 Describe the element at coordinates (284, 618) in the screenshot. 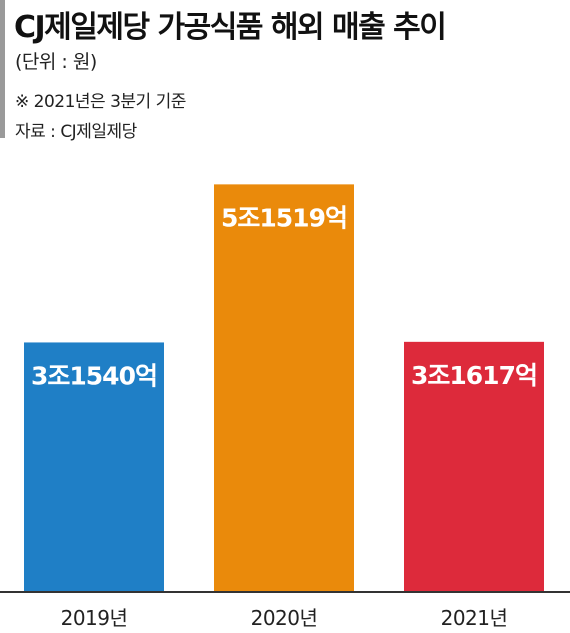

I see `category-label-2020년: 2020년` at that location.